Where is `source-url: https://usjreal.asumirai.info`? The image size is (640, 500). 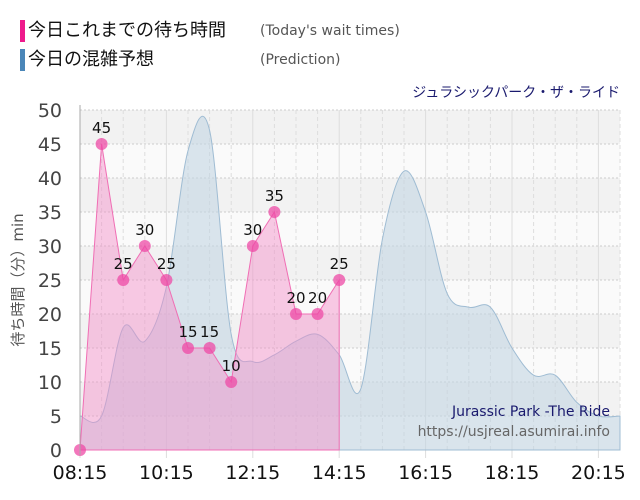 source-url: https://usjreal.asumirai.info is located at coordinates (514, 432).